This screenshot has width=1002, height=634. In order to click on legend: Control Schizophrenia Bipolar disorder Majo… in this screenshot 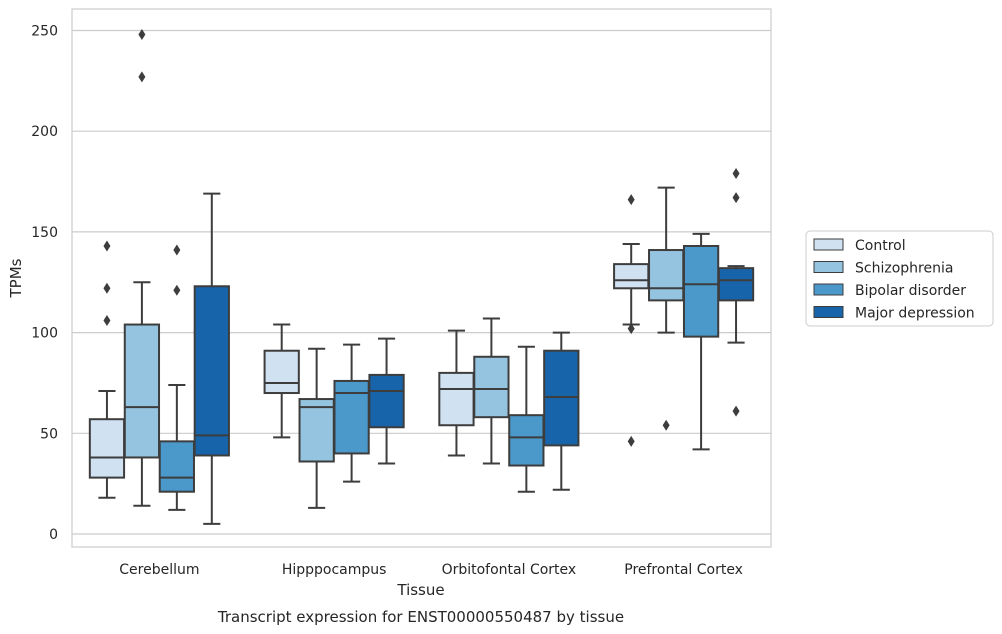, I will do `click(899, 278)`.